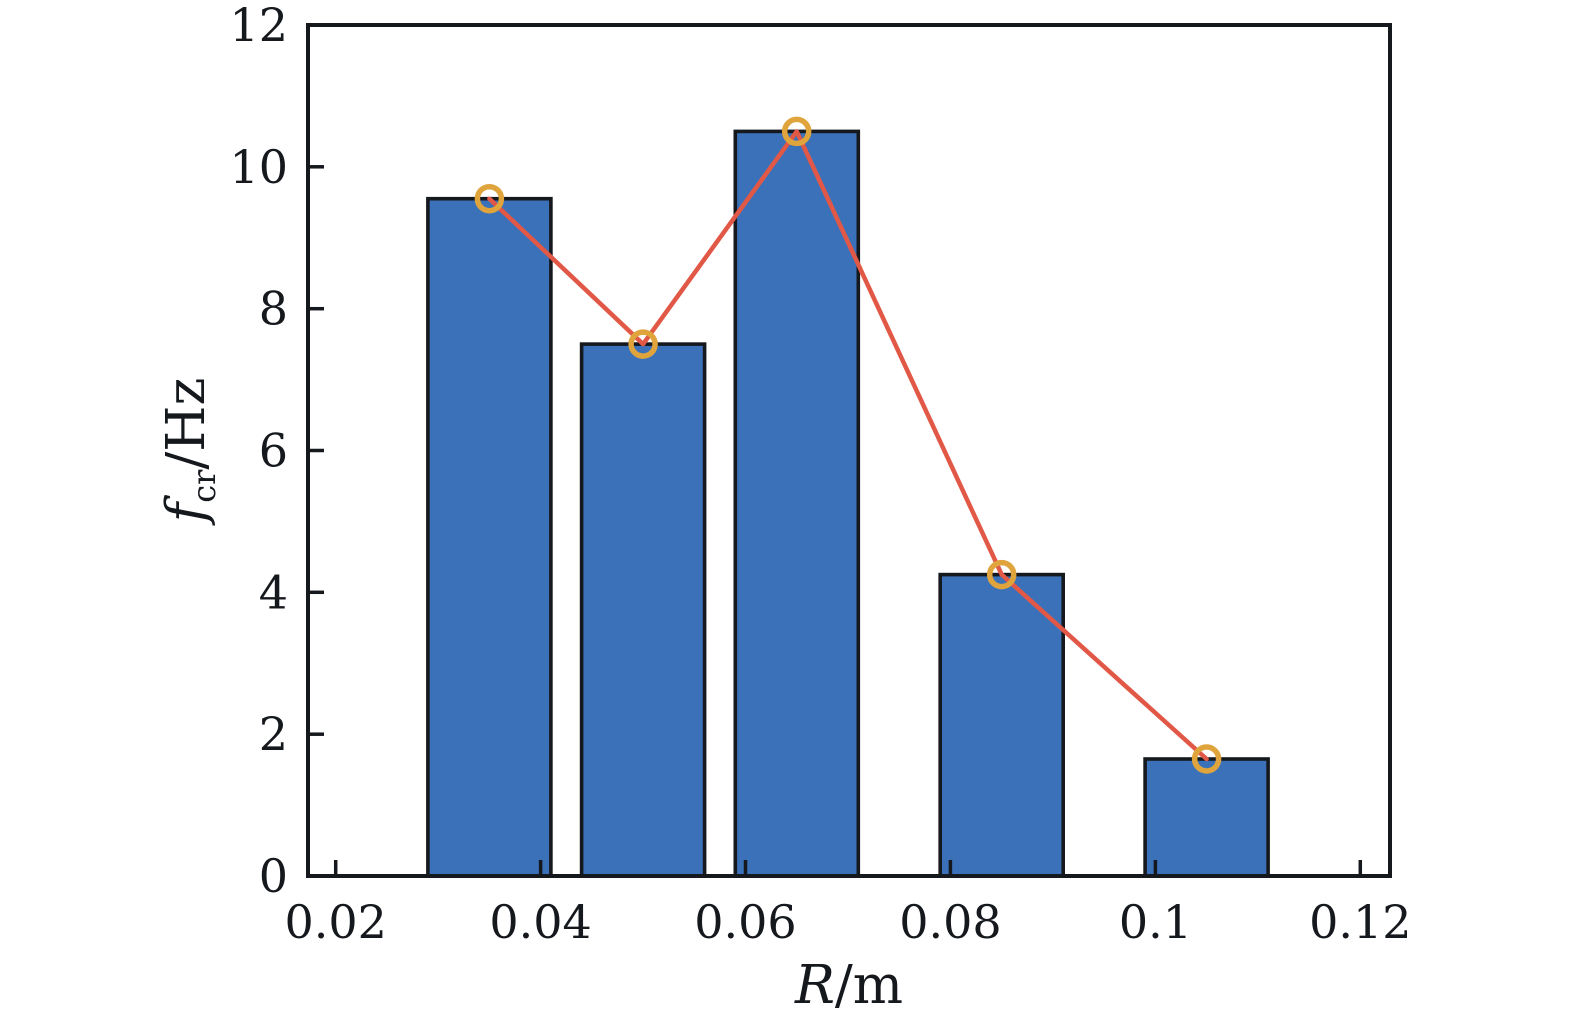  Describe the element at coordinates (273, 309) in the screenshot. I see `y-tick-label: 8` at that location.